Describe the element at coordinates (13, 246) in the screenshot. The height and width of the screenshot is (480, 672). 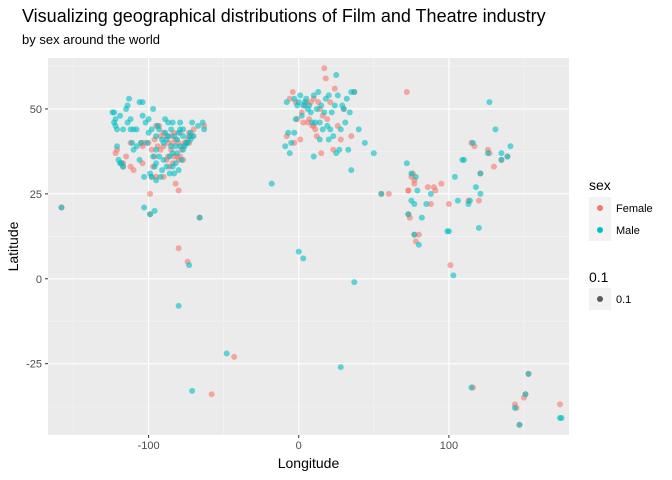
I see `y-axis-label: Latitude` at that location.